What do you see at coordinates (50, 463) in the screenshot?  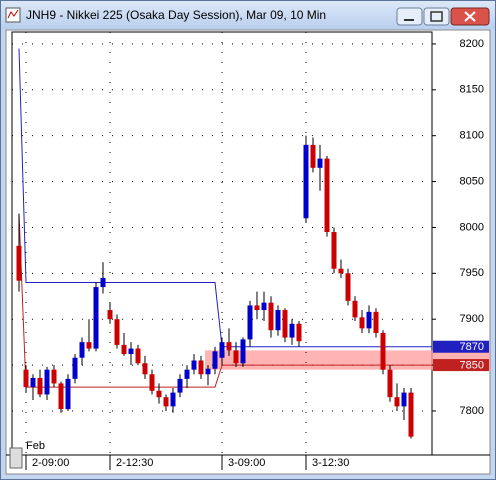 I see `x-tick-label: 2-09:00` at bounding box center [50, 463].